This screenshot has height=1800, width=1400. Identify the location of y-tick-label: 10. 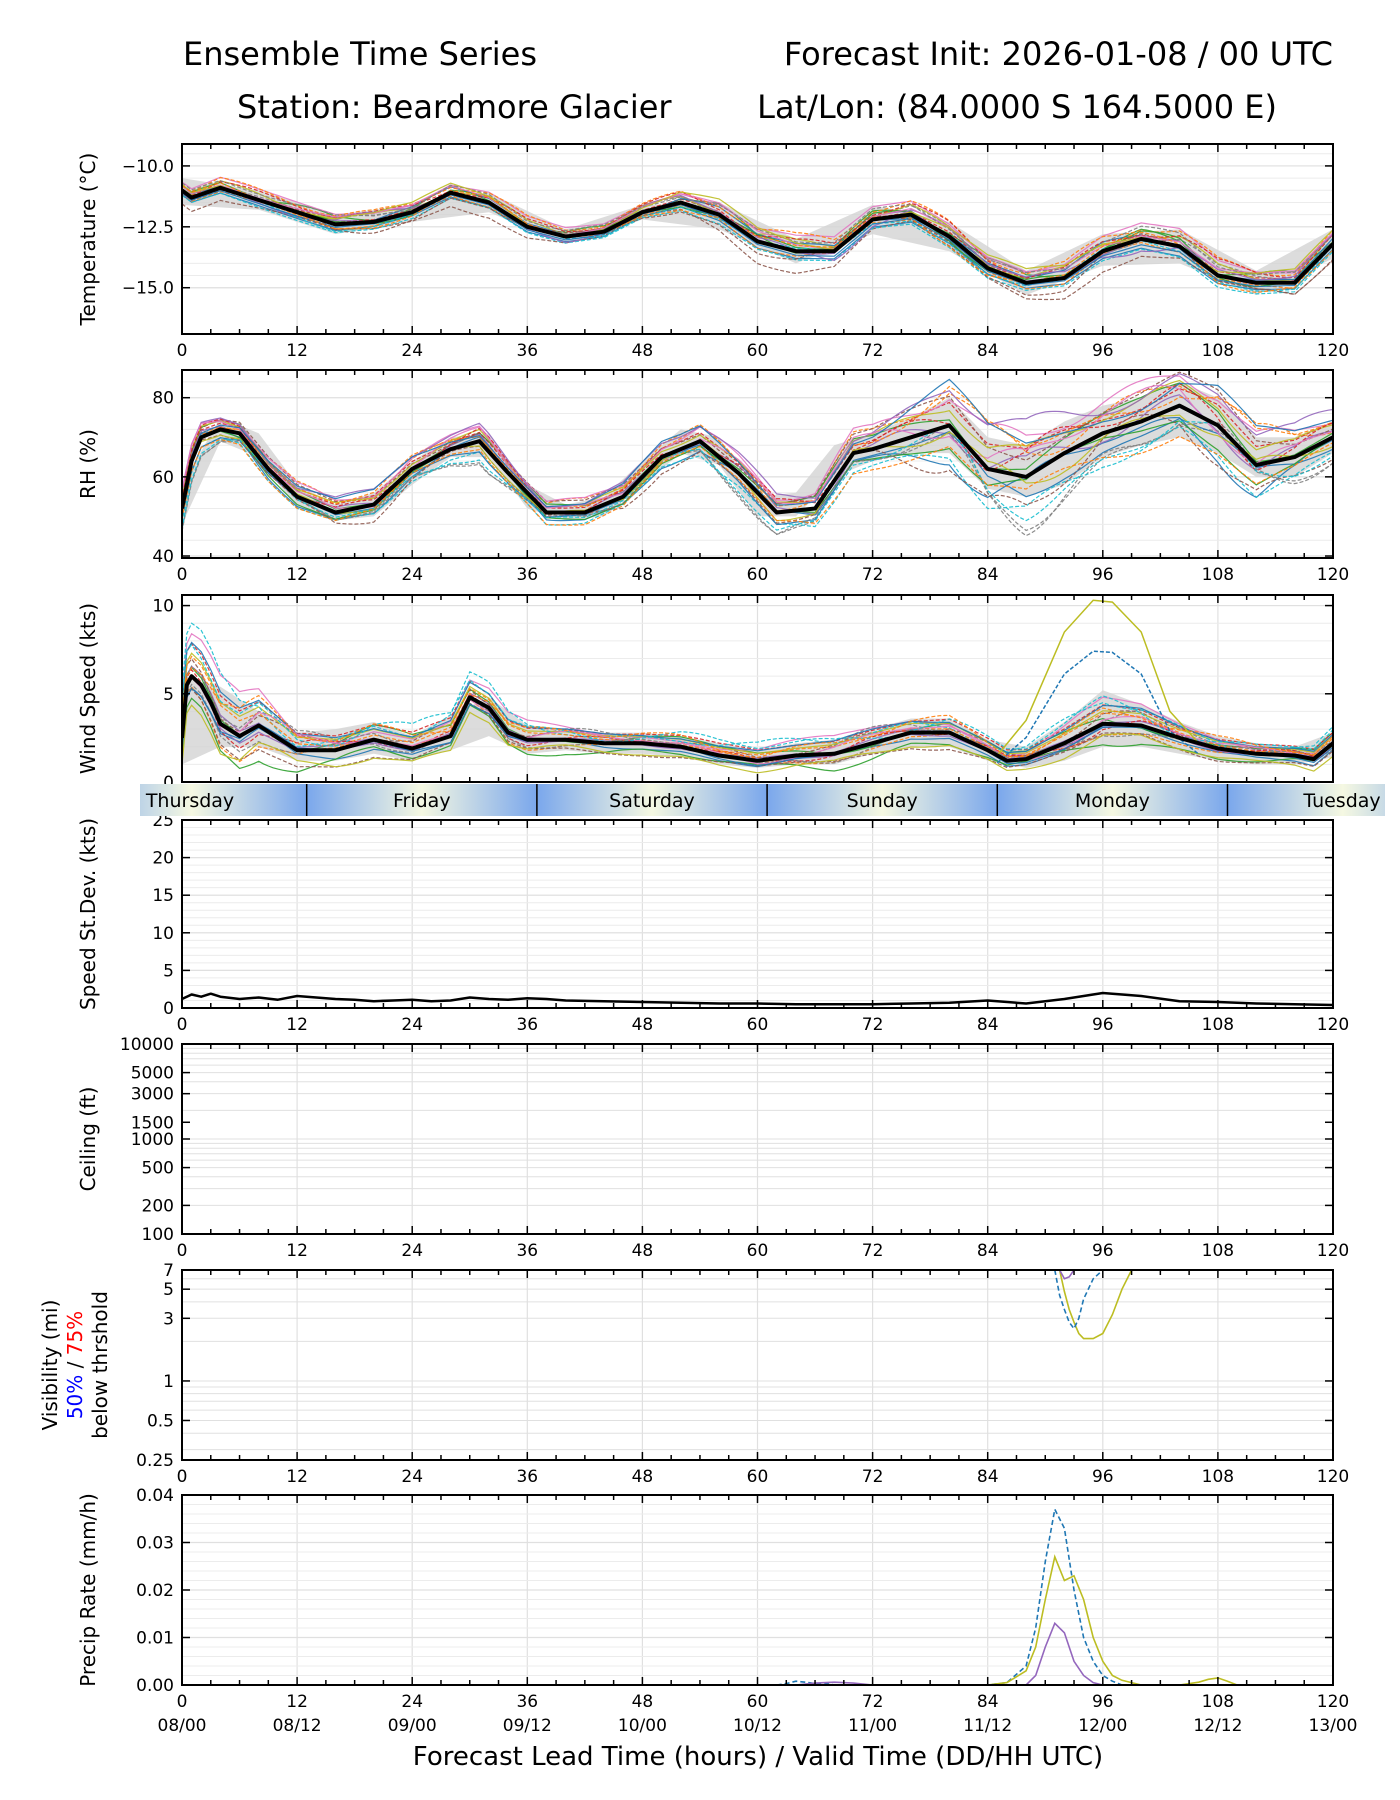
(163, 607).